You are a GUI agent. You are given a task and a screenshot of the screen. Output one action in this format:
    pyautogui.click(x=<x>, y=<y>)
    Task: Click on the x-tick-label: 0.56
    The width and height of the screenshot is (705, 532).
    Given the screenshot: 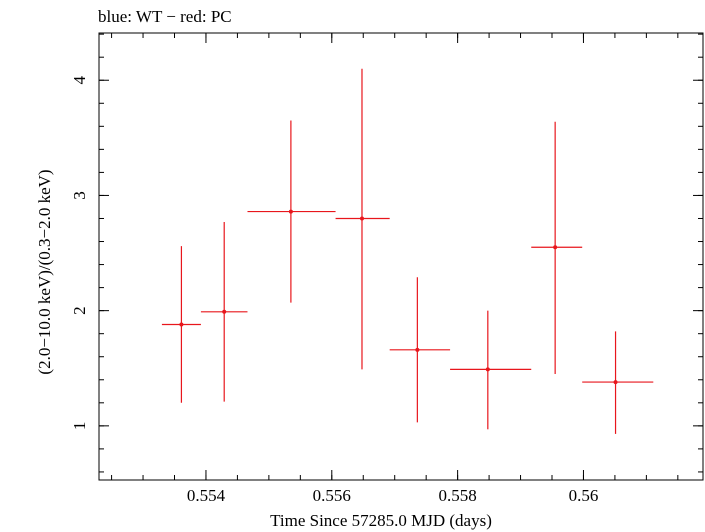 What is the action you would take?
    pyautogui.click(x=584, y=495)
    